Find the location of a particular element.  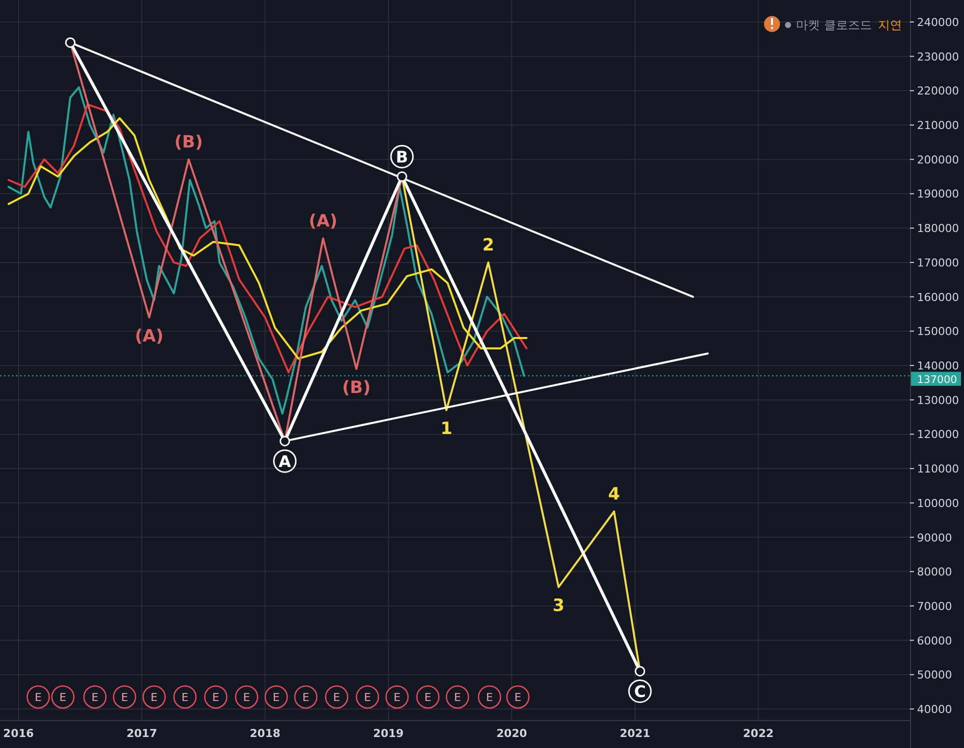

annotation: 3 is located at coordinates (558, 606).